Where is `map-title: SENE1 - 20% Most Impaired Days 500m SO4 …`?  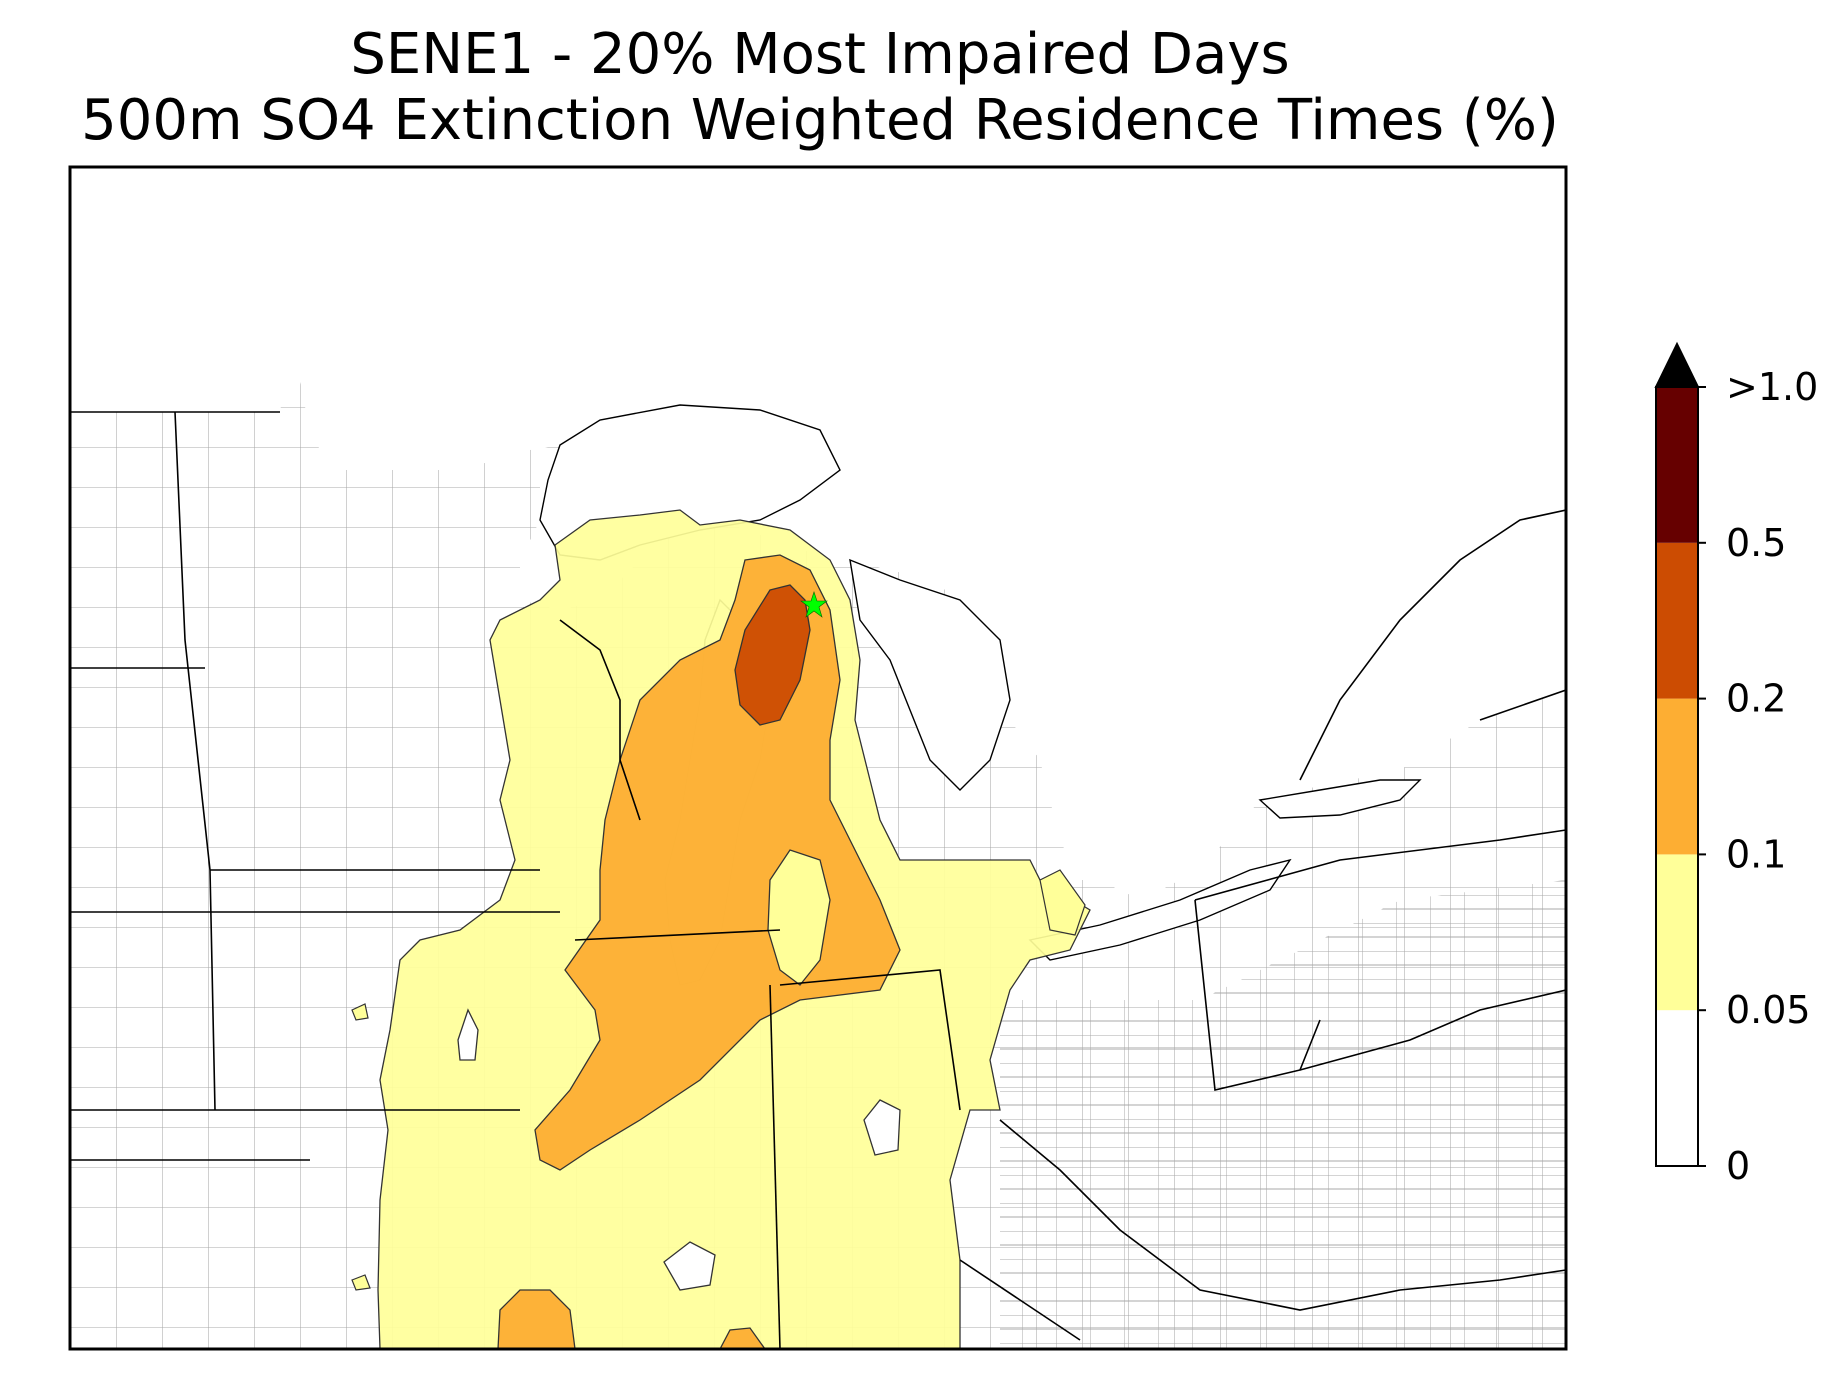
map-title: SENE1 - 20% Most Impaired Days 500m SO4 … is located at coordinates (820, 88).